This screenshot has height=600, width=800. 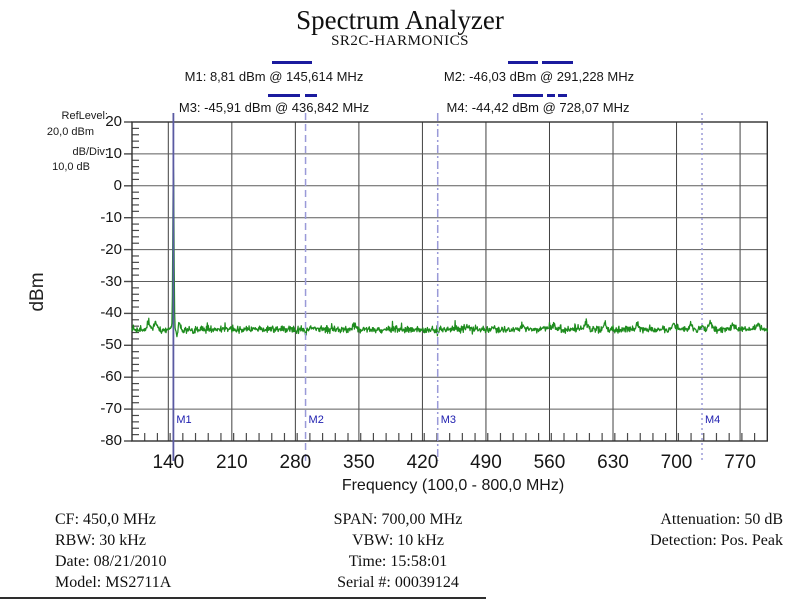 I want to click on y-tick-label: -70, so click(x=111, y=409).